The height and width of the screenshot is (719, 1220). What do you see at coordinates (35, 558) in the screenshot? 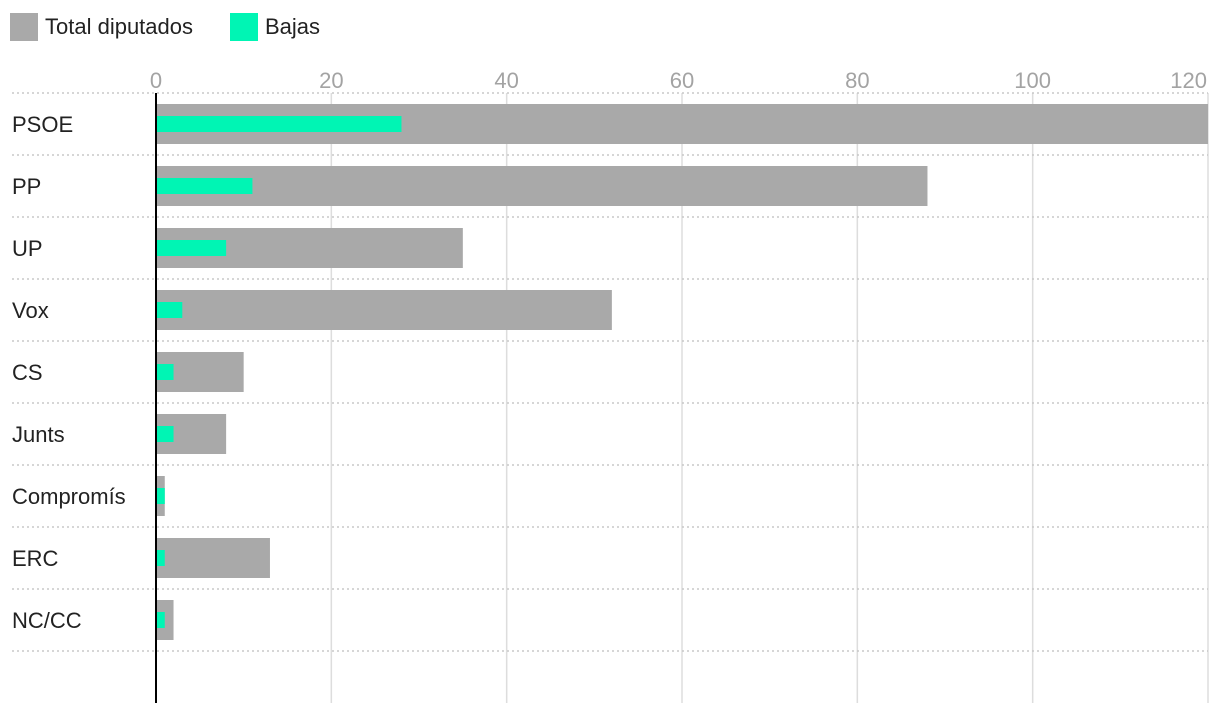
I see `category-label: ERC` at bounding box center [35, 558].